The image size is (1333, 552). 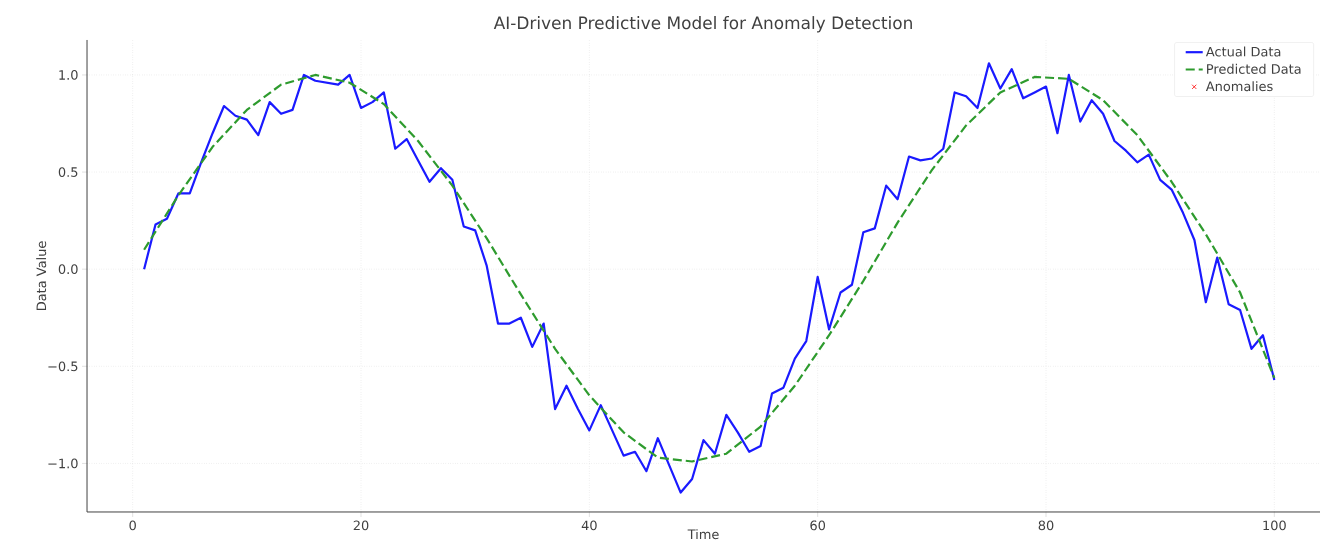 What do you see at coordinates (68, 172) in the screenshot?
I see `y-tick-label: 0.5` at bounding box center [68, 172].